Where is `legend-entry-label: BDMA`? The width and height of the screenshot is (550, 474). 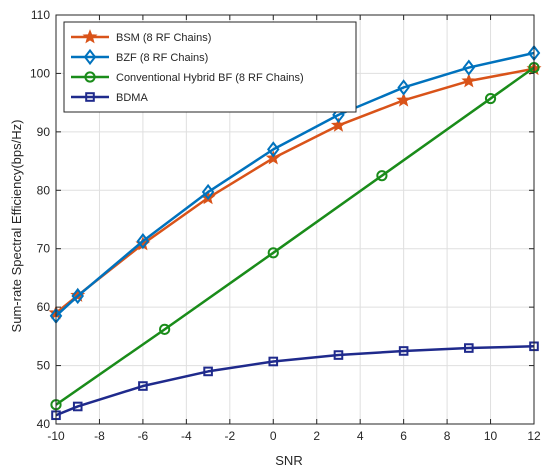 legend-entry-label: BDMA is located at coordinates (132, 98).